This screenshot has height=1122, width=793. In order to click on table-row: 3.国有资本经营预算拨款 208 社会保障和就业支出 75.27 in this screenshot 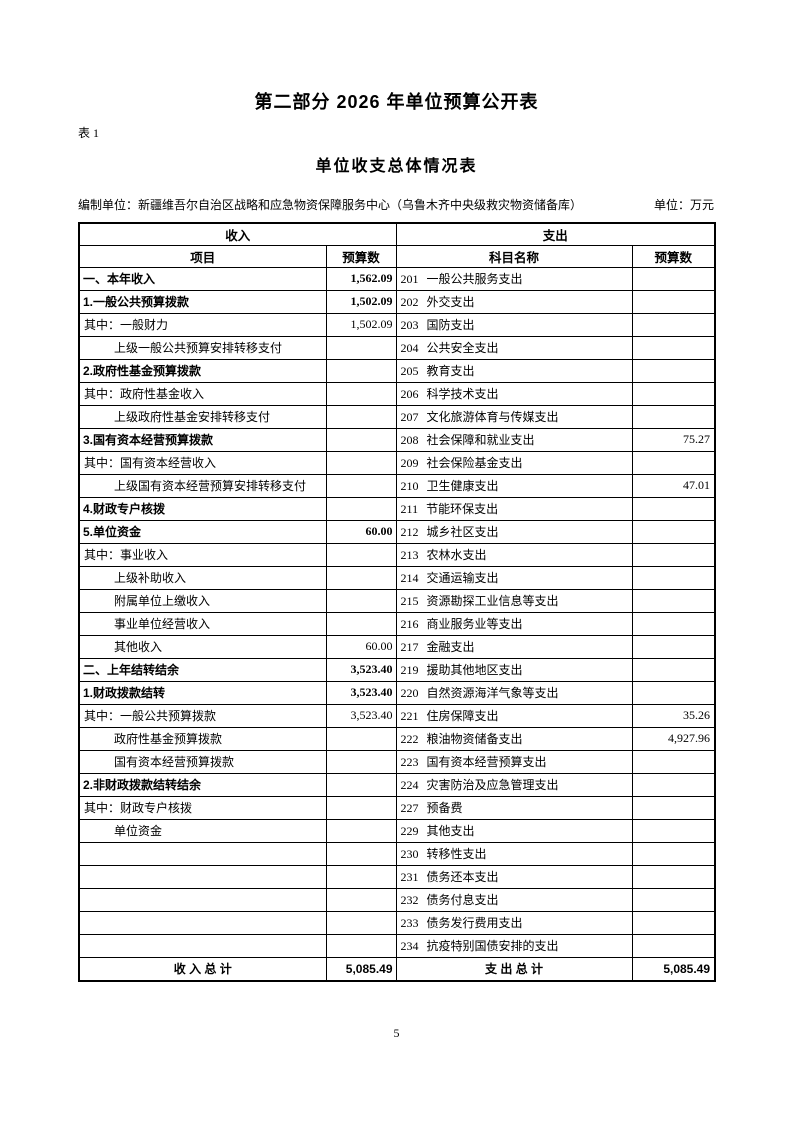, I will do `click(397, 439)`.